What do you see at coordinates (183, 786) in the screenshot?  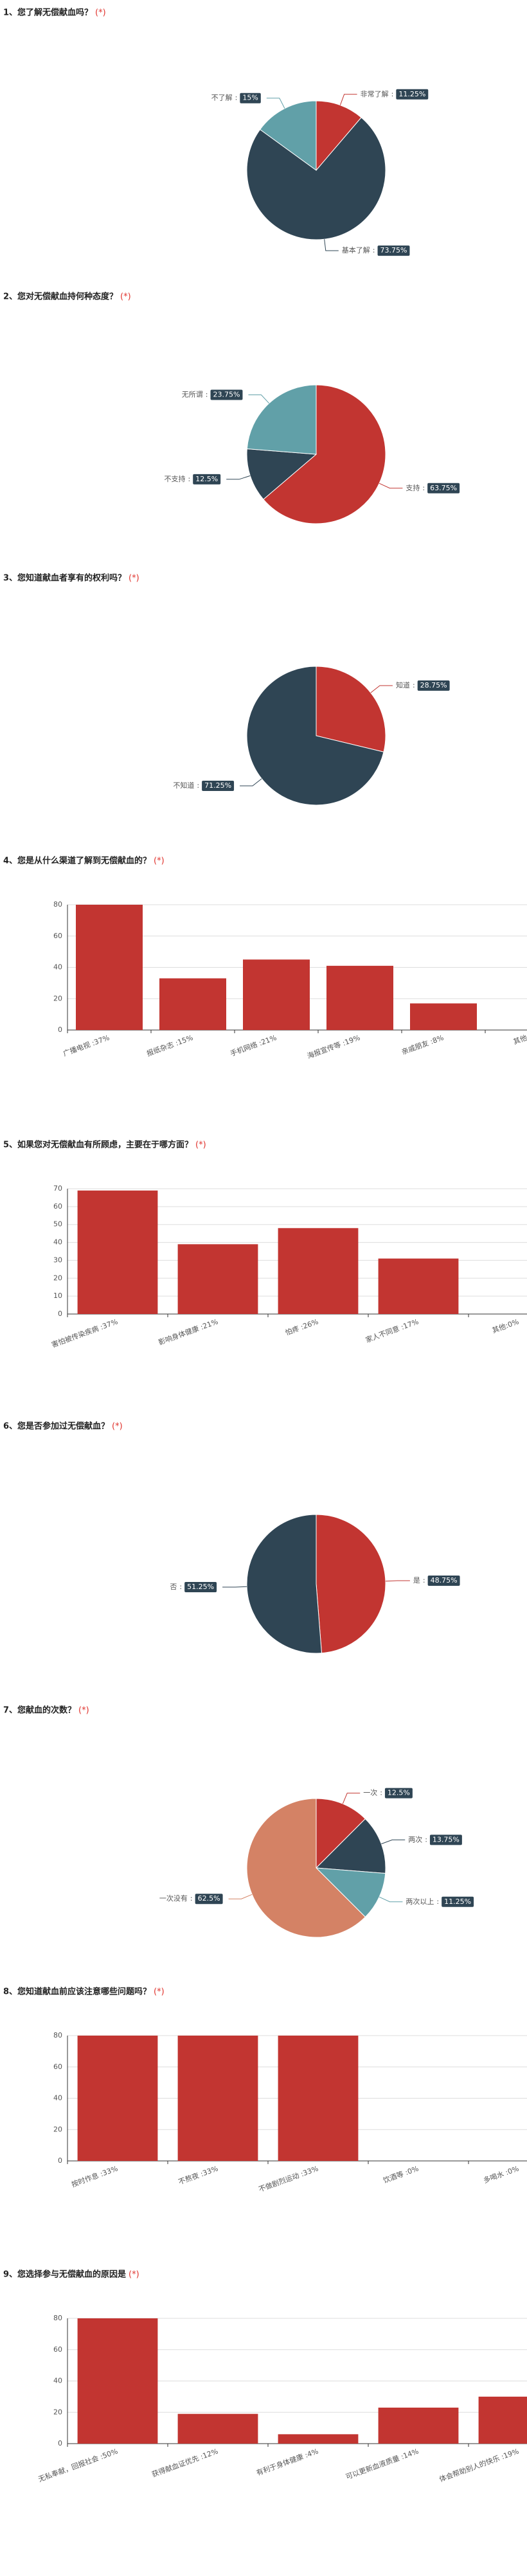 I see `slice-name: 不知道` at bounding box center [183, 786].